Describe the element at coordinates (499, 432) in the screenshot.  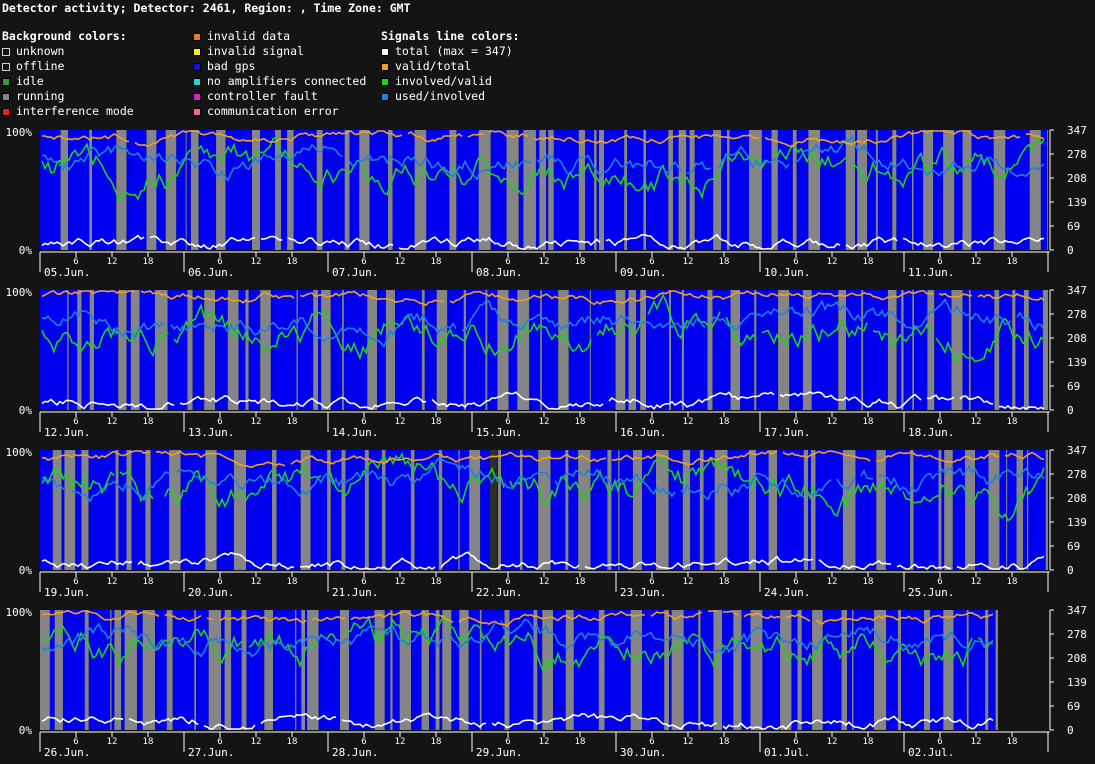
I see `day-tick-label: 15.Jun.` at that location.